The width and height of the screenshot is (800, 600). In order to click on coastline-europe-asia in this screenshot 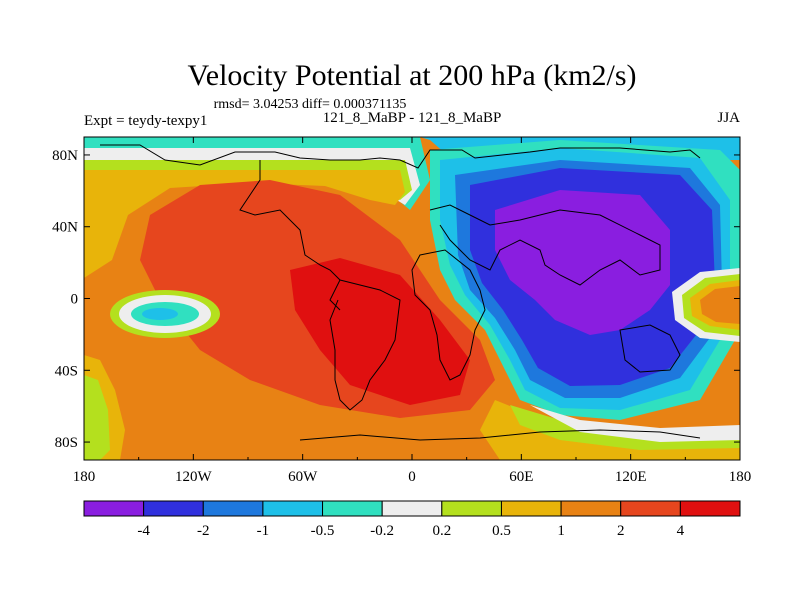, I will do `click(545, 245)`.